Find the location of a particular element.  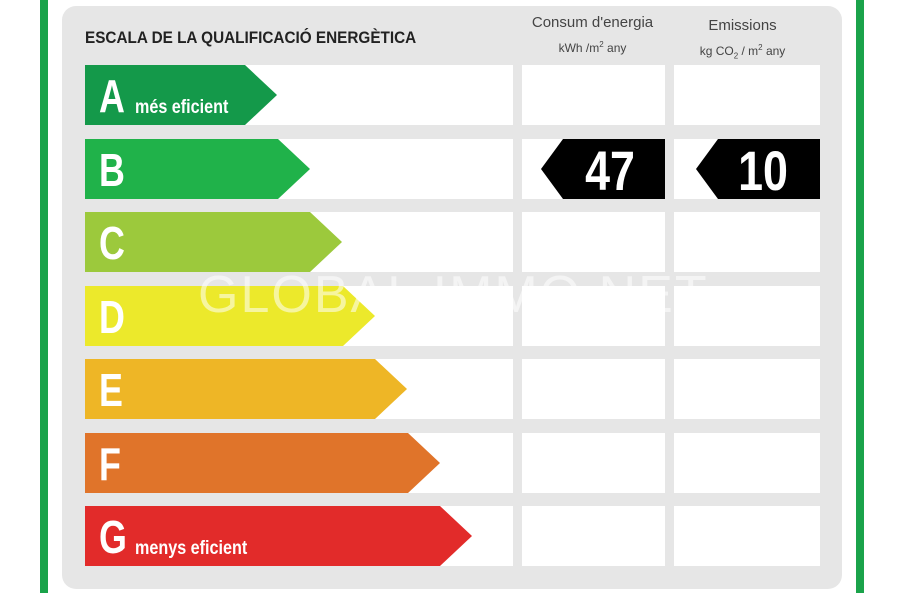

rating-letter-f: F is located at coordinates (110, 464).